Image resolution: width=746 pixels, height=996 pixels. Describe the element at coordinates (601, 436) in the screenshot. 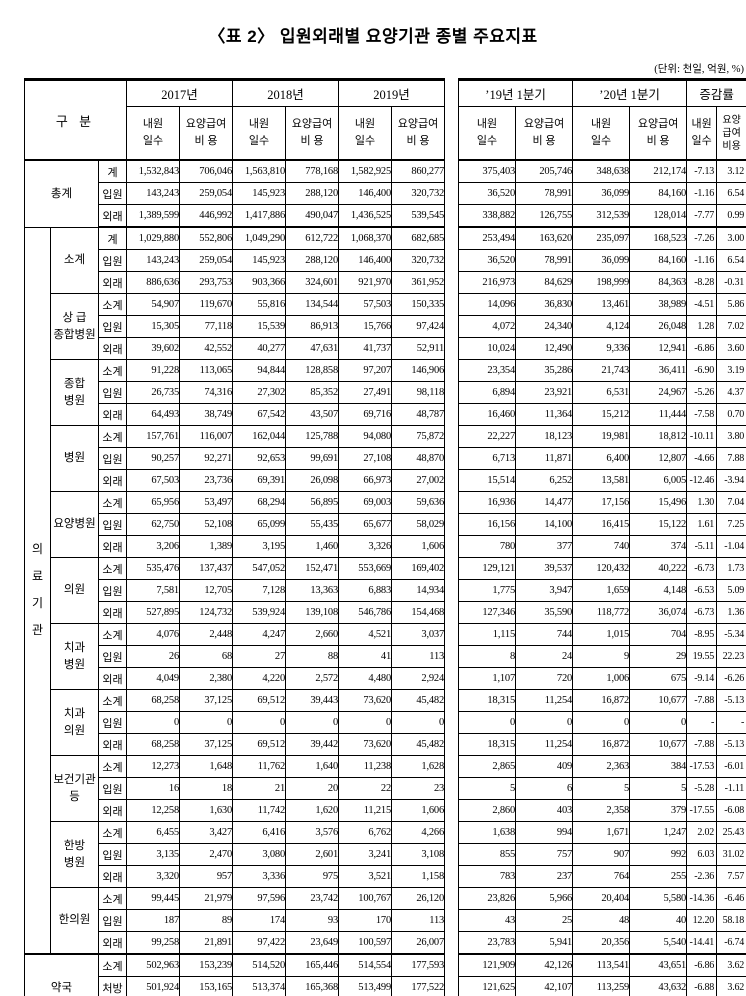

I see `table-cell: 19,981` at that location.